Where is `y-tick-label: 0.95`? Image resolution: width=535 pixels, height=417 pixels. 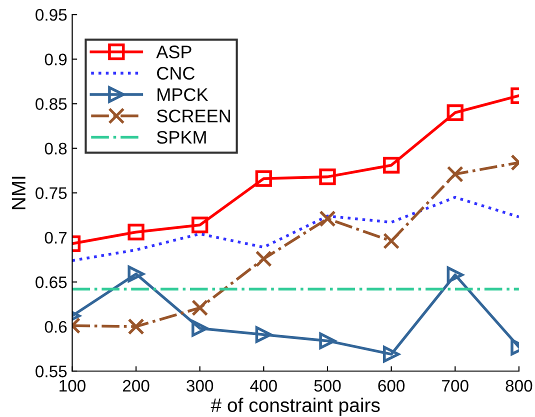
y-tick-label: 0.95 is located at coordinates (51, 14).